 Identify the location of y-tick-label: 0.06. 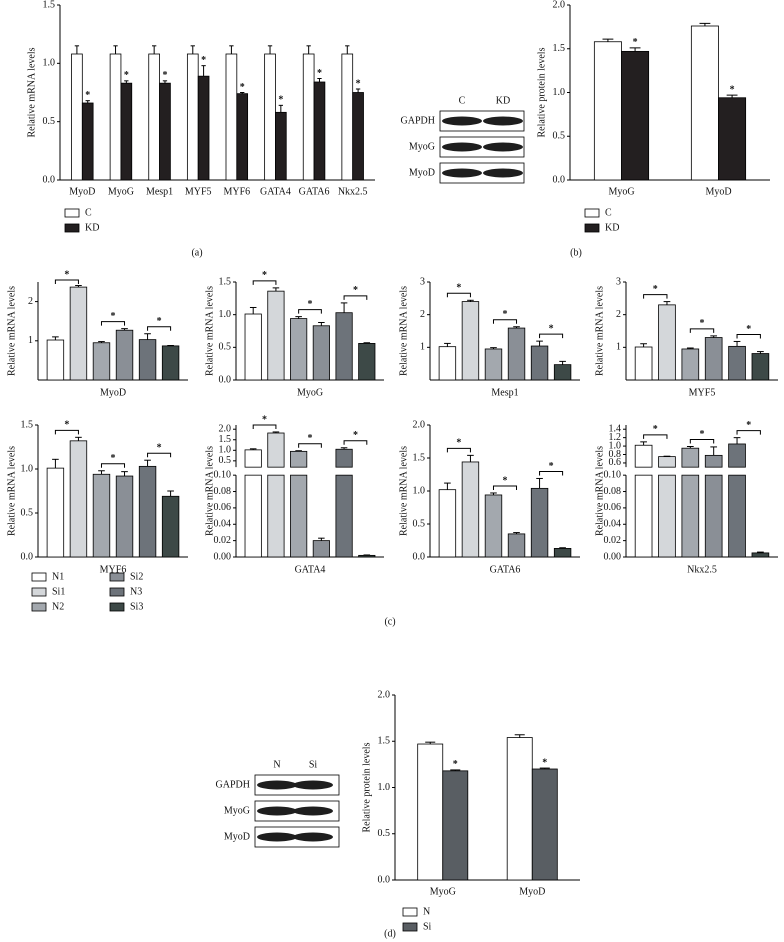
(223, 507).